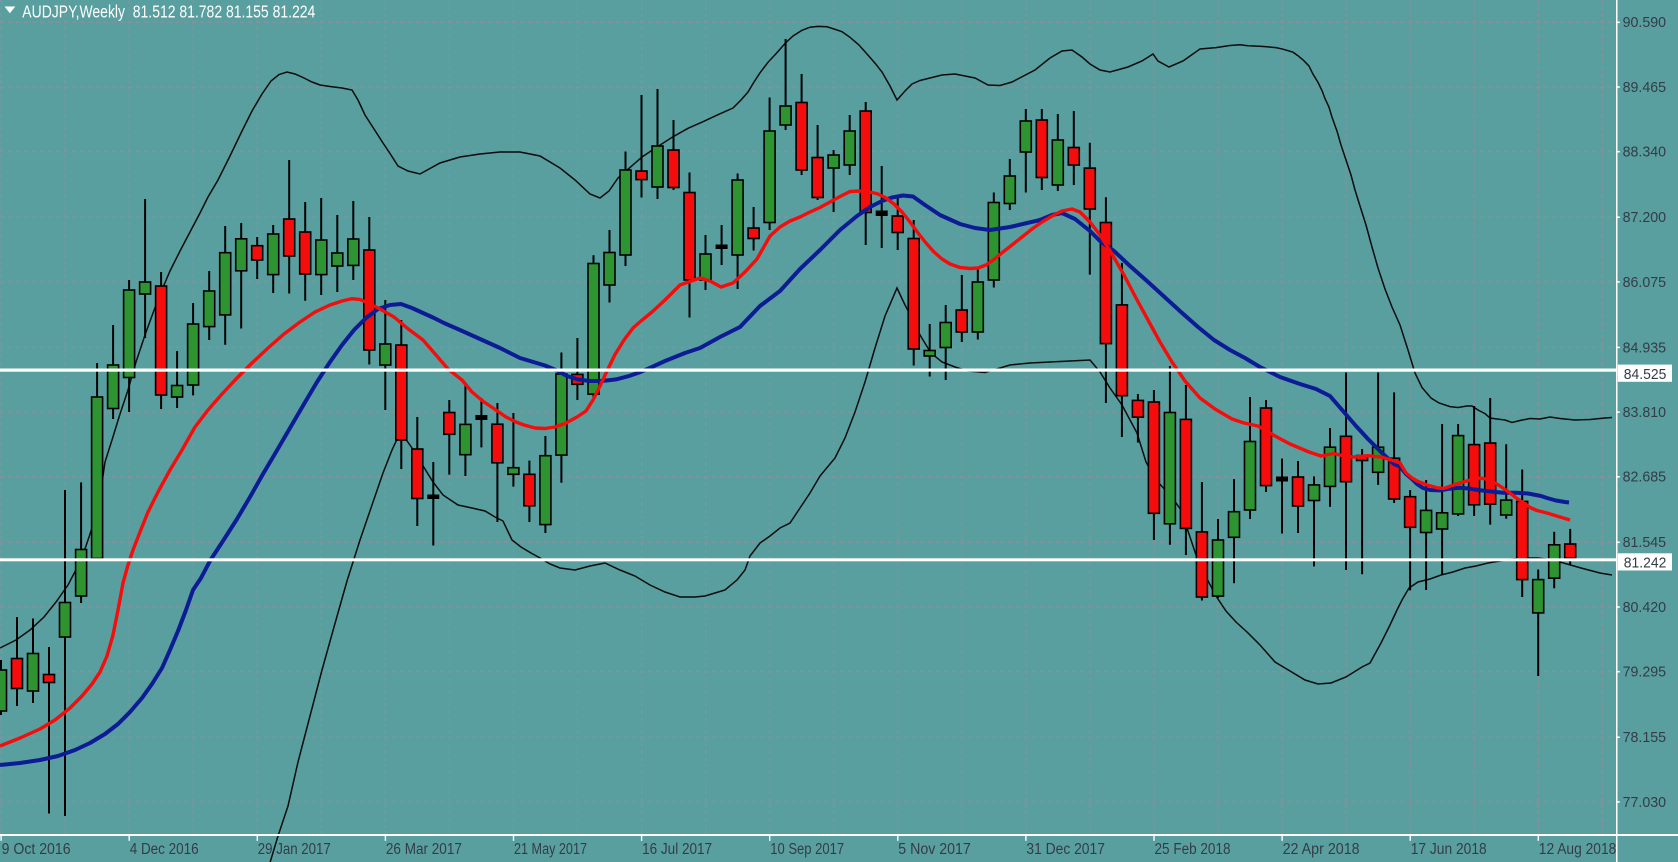 The width and height of the screenshot is (1678, 862). Describe the element at coordinates (1645, 348) in the screenshot. I see `svg-text: 84.935` at that location.